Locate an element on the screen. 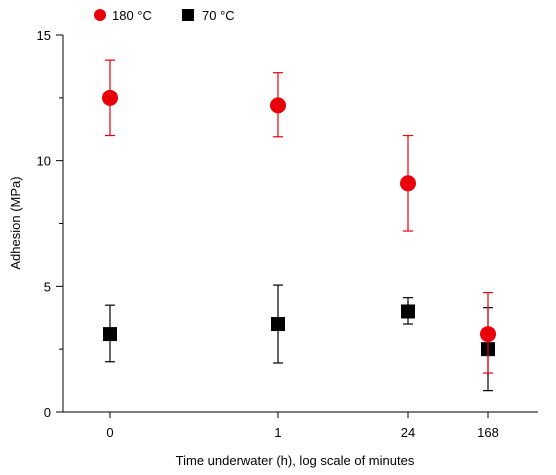  x-tick-label: 24 is located at coordinates (408, 432).